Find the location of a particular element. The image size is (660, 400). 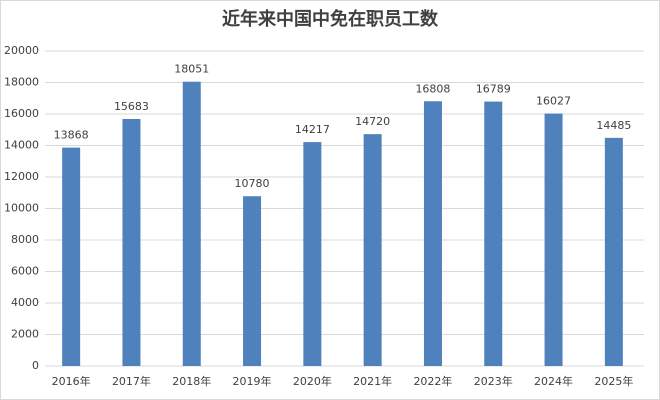

x-tick-label: 2019年 is located at coordinates (252, 381).